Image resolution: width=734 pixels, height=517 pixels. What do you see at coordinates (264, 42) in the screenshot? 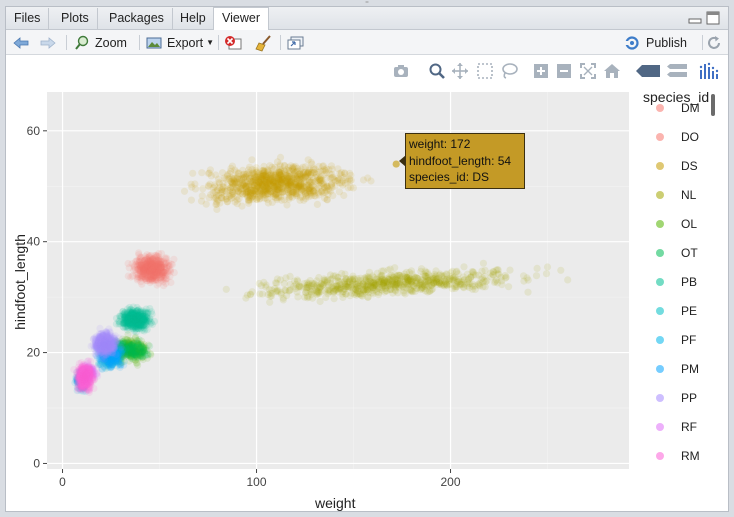
I see `clear-all-viewer-button` at bounding box center [264, 42].